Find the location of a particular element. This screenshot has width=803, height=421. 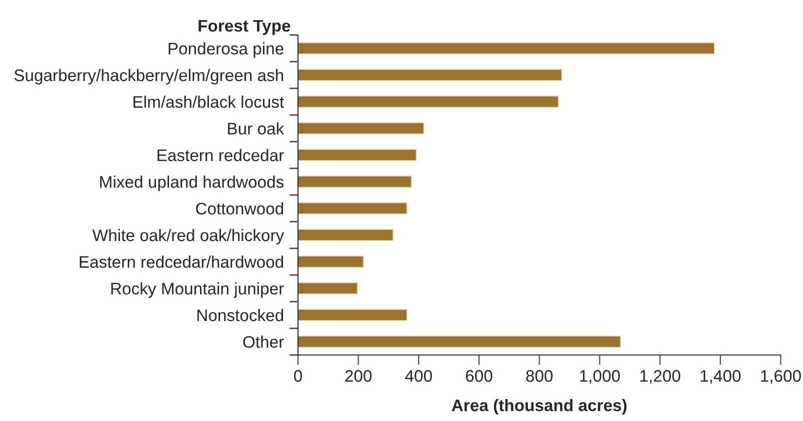

x-axis-title: Area (thousand acres) is located at coordinates (539, 407).